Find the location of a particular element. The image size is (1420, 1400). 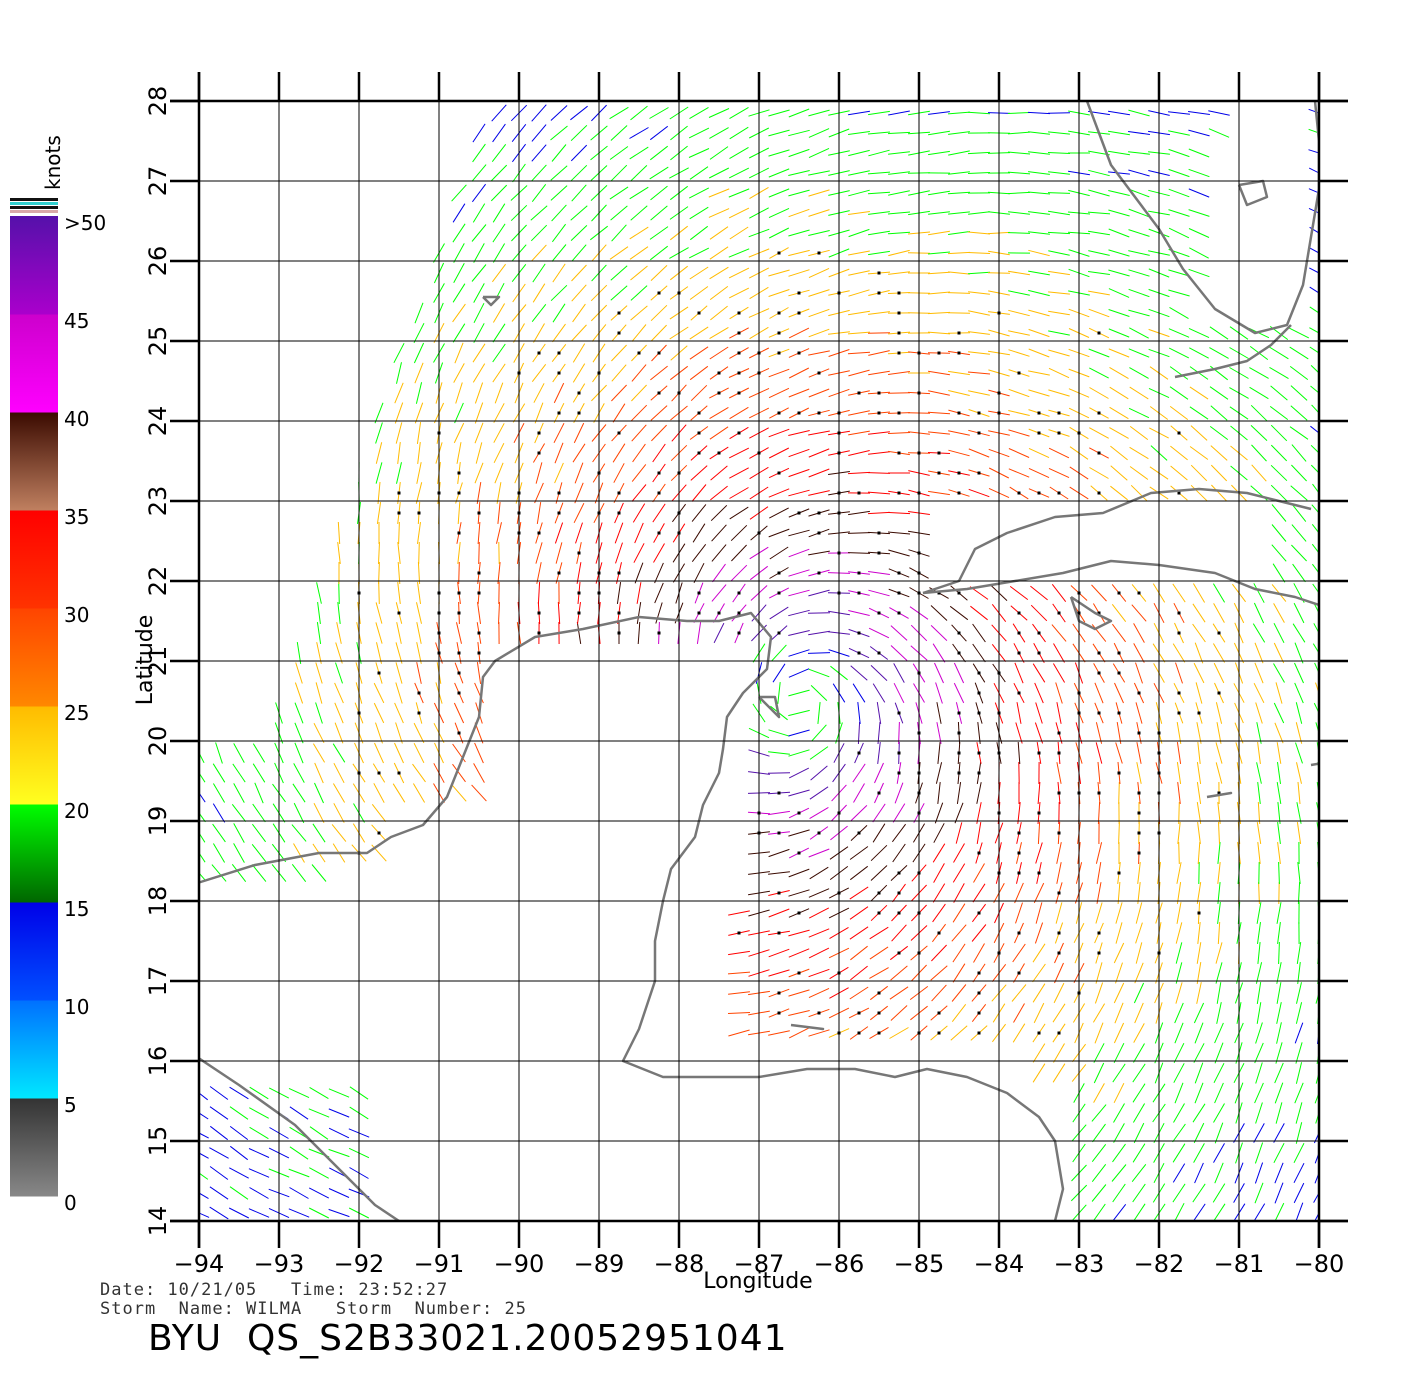

lat-tick-label: 22 is located at coordinates (158, 581).